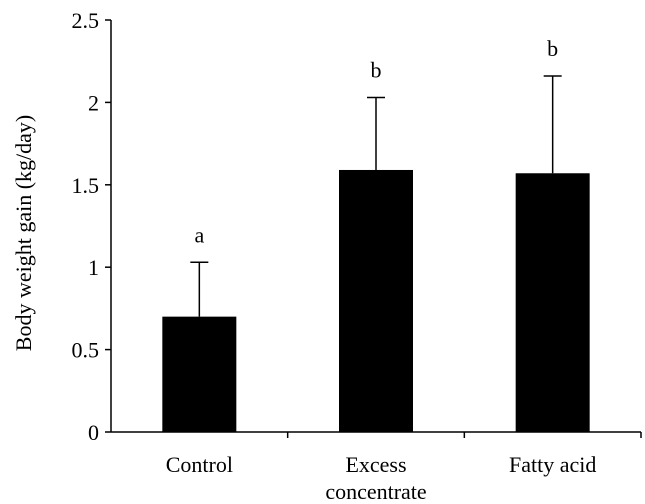 The height and width of the screenshot is (504, 645). Describe the element at coordinates (93, 432) in the screenshot. I see `y-tick-label: 0` at that location.